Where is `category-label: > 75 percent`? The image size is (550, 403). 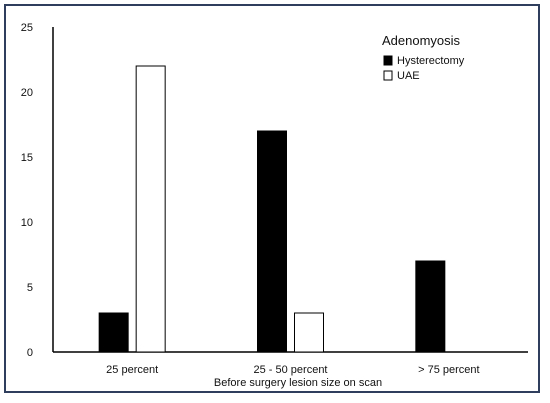
category-label: > 75 percent is located at coordinates (448, 370).